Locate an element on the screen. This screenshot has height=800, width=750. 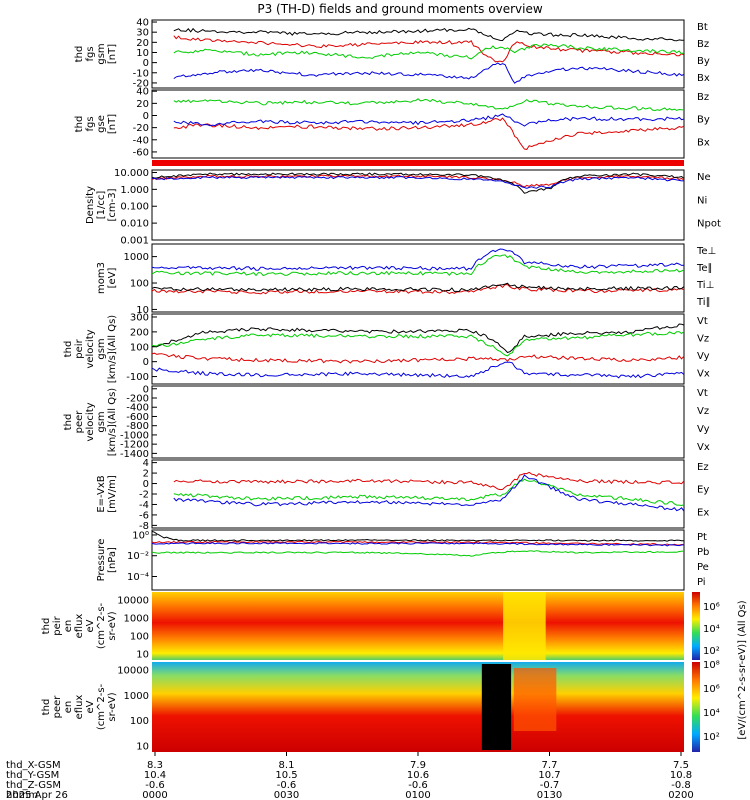
legend-temperature-0: Te⊥ is located at coordinates (706, 251).